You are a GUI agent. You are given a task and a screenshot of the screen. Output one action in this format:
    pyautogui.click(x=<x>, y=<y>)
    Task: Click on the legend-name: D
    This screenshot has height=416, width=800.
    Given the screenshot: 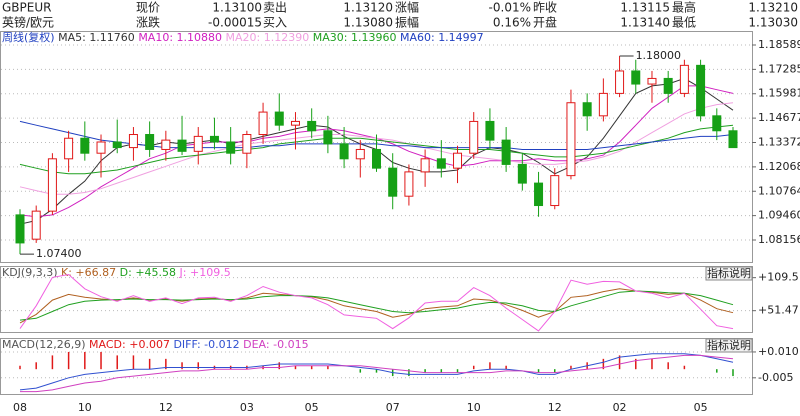 What is the action you would take?
    pyautogui.click(x=124, y=272)
    